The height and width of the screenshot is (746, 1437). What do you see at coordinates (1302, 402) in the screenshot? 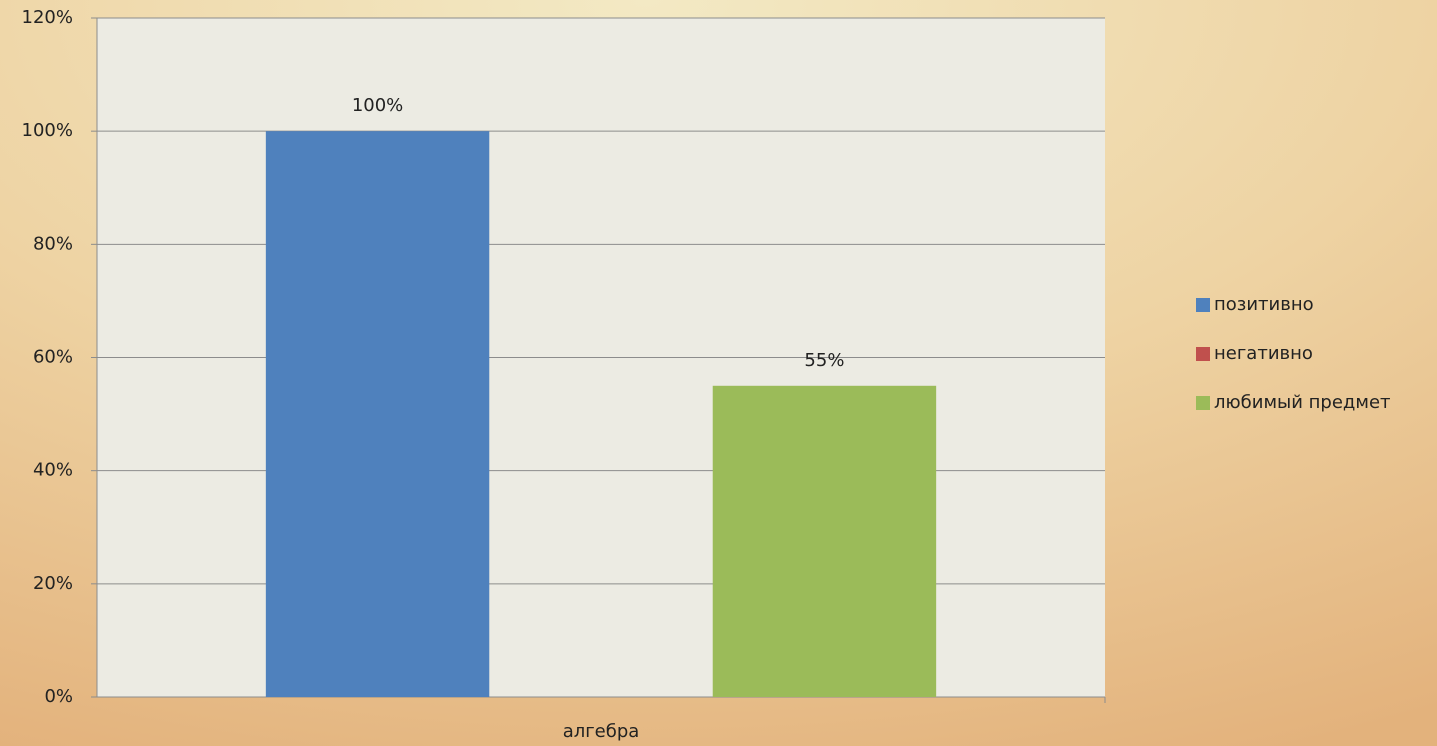
I see `legend-label: любимый предмет` at bounding box center [1302, 402].